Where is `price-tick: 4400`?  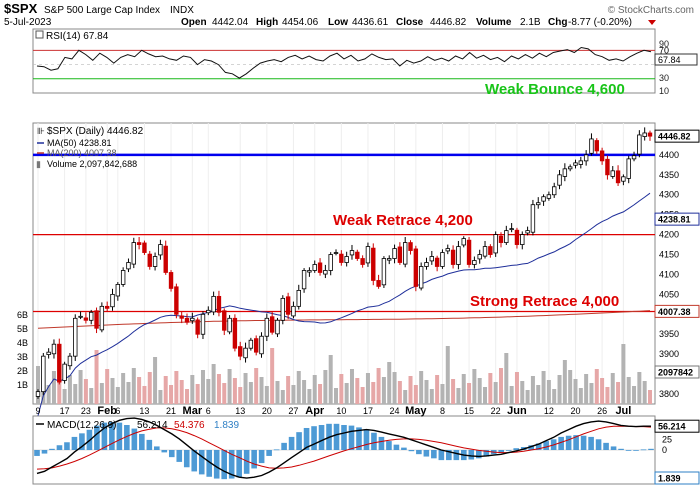
price-tick: 4400 is located at coordinates (669, 155).